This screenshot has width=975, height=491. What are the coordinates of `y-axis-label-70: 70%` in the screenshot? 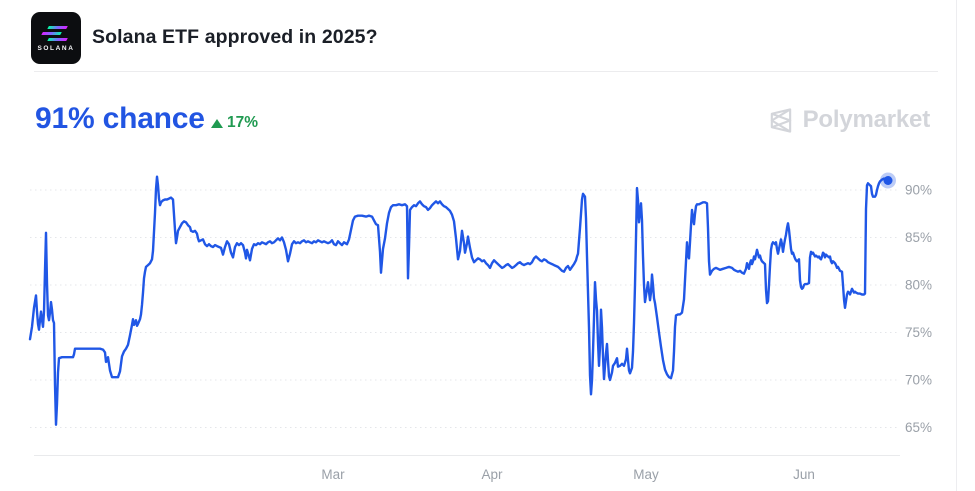 It's located at (918, 380).